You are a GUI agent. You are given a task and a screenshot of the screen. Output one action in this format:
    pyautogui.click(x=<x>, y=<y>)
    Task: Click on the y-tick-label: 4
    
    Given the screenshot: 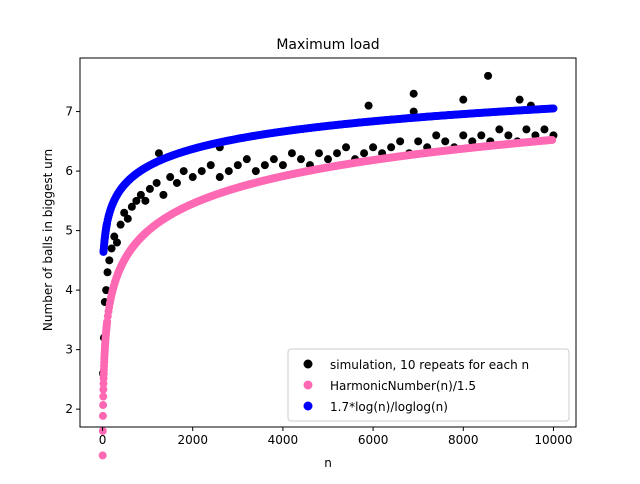 What is the action you would take?
    pyautogui.click(x=69, y=290)
    